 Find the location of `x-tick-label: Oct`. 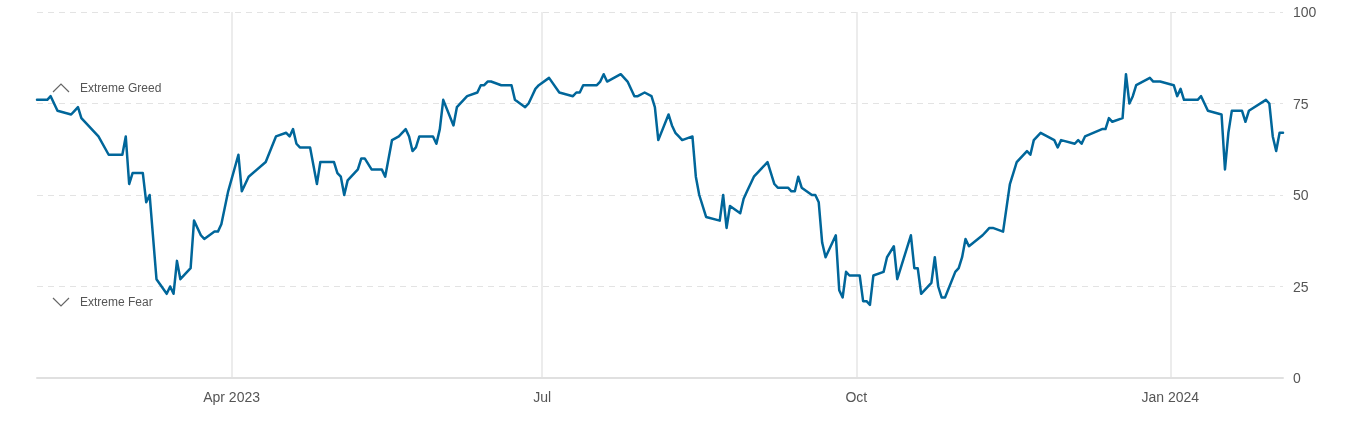

x-tick-label: Oct is located at coordinates (856, 397).